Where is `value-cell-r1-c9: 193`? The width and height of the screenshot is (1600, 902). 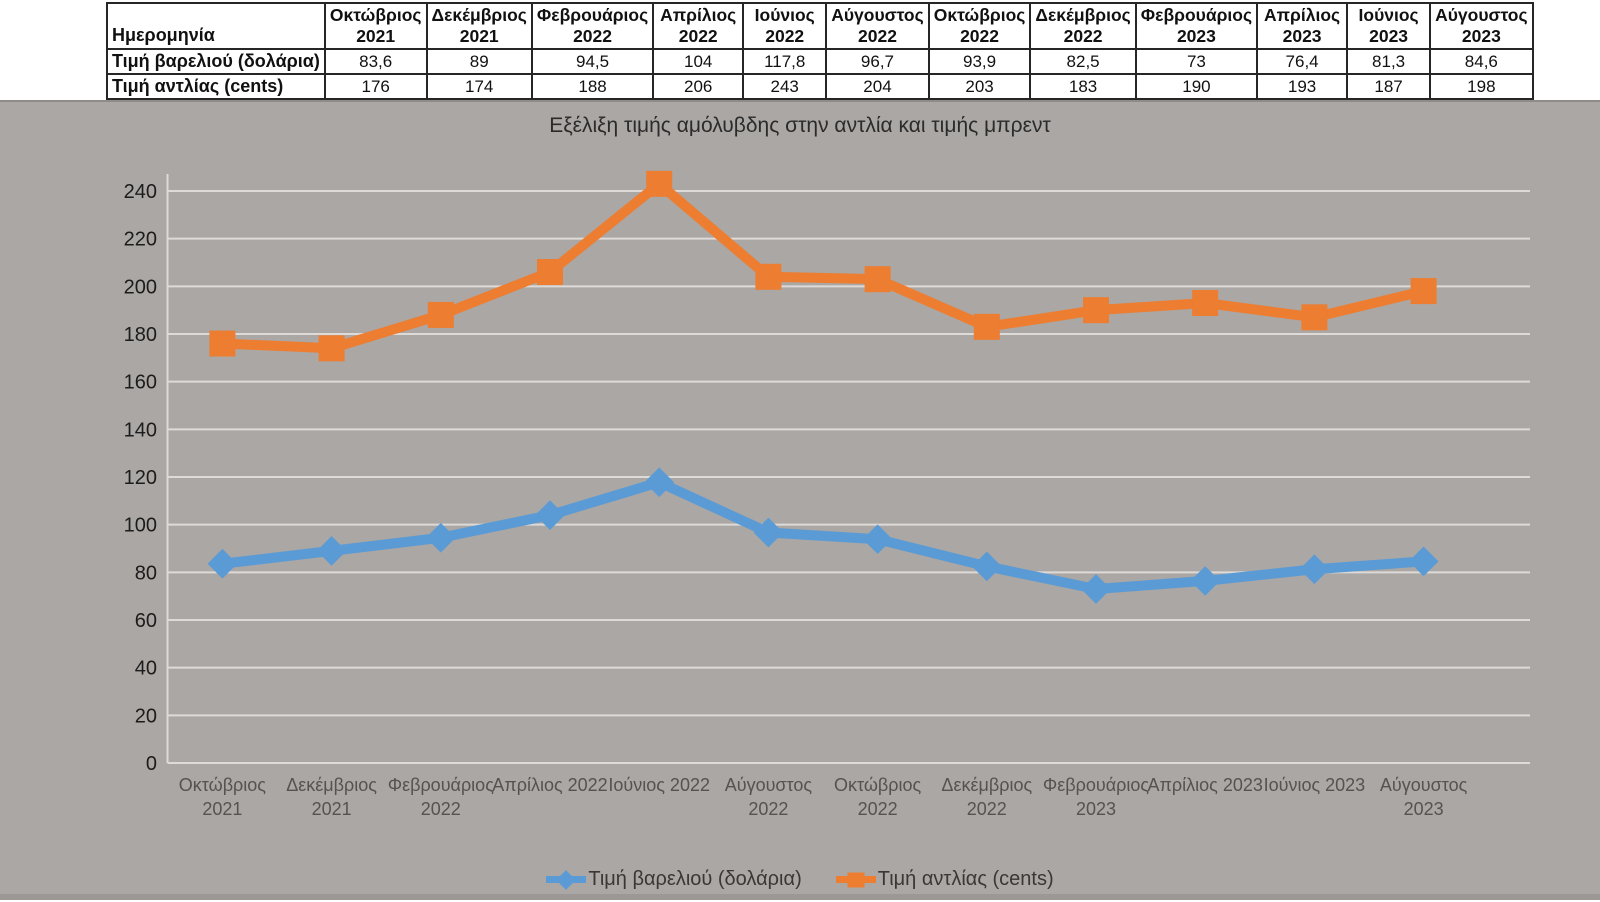 value-cell-r1-c9: 193 is located at coordinates (1302, 86).